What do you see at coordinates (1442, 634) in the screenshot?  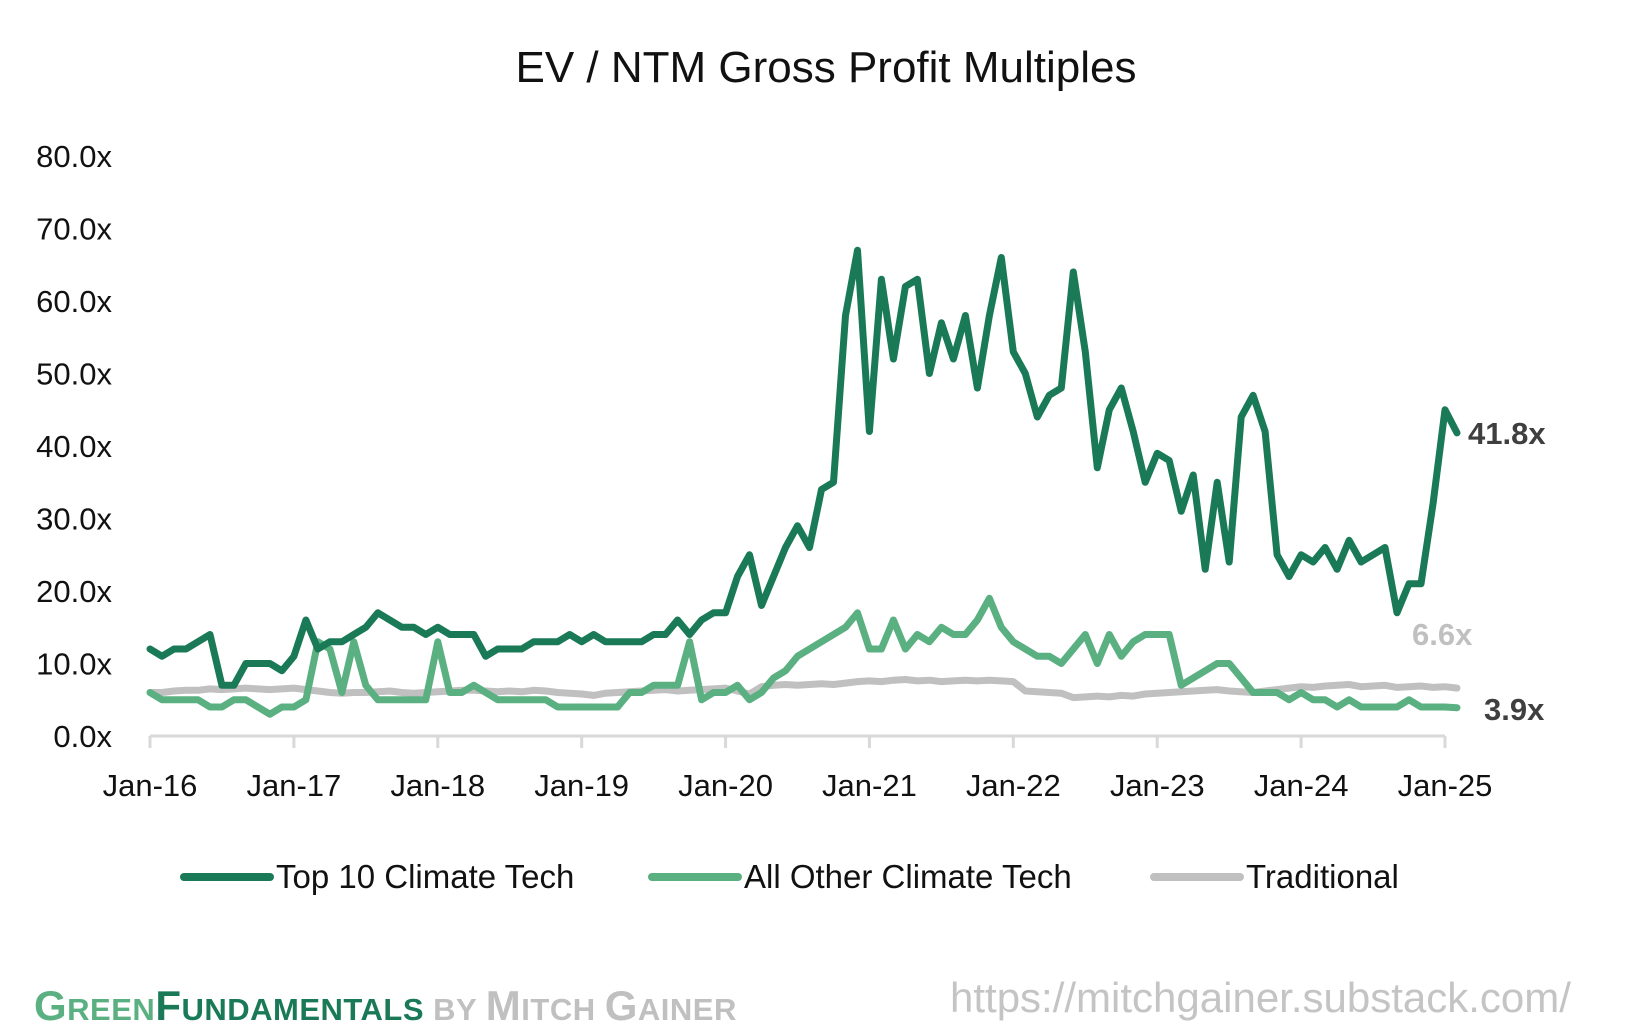 I see `end-value-label: 6.6x` at bounding box center [1442, 634].